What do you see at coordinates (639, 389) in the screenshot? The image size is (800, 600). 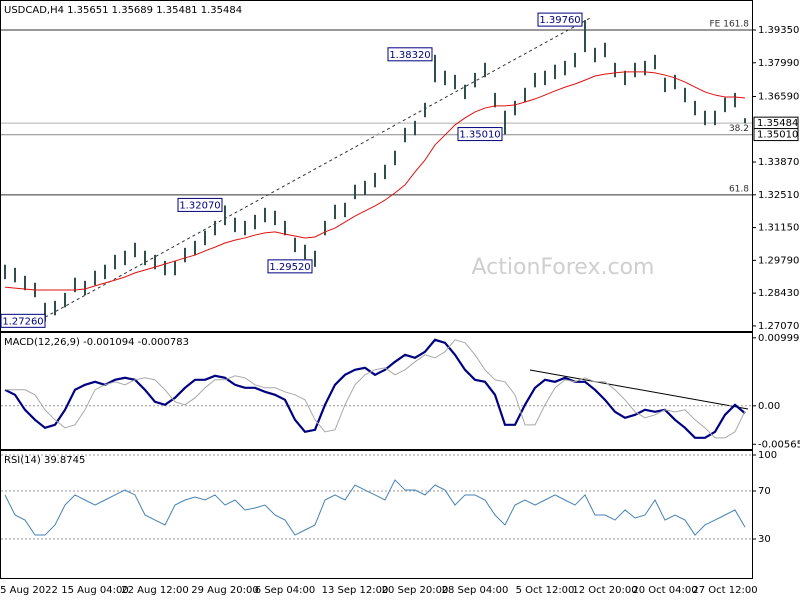 I see `macd-trend-line` at bounding box center [639, 389].